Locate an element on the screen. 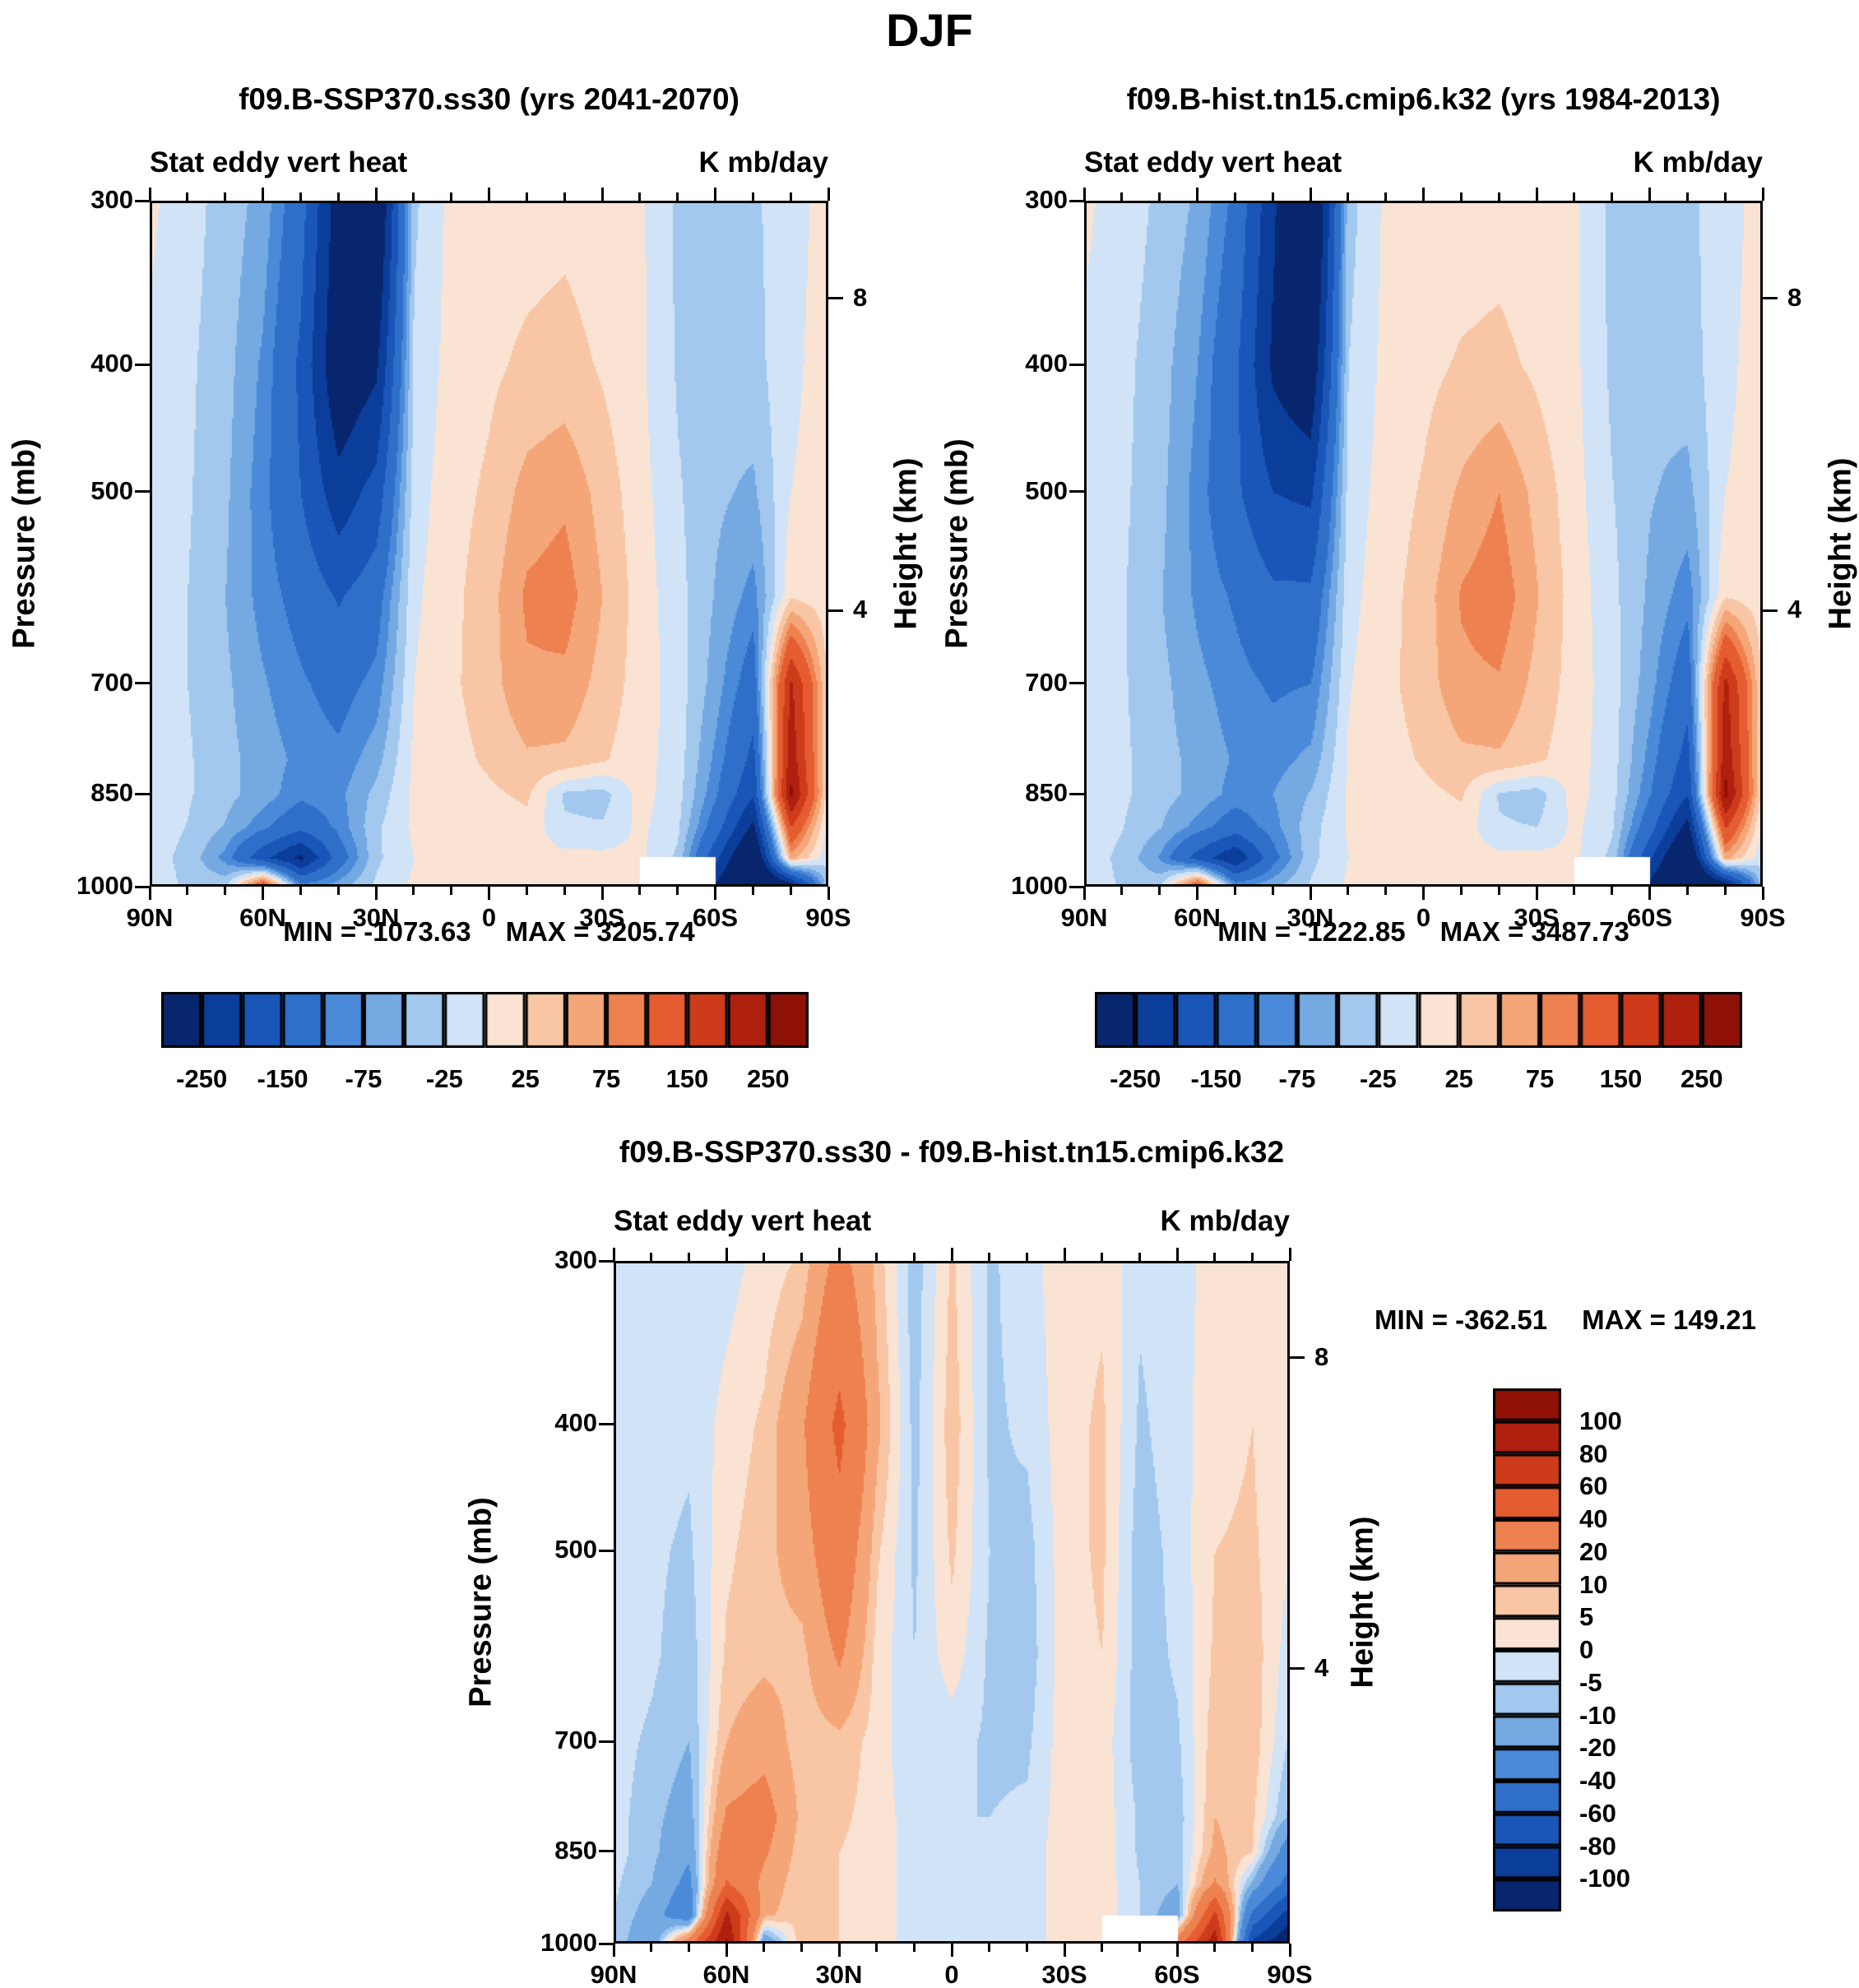 This screenshot has width=1859, height=1988. colorbar-tick-label: -75 is located at coordinates (363, 1078).